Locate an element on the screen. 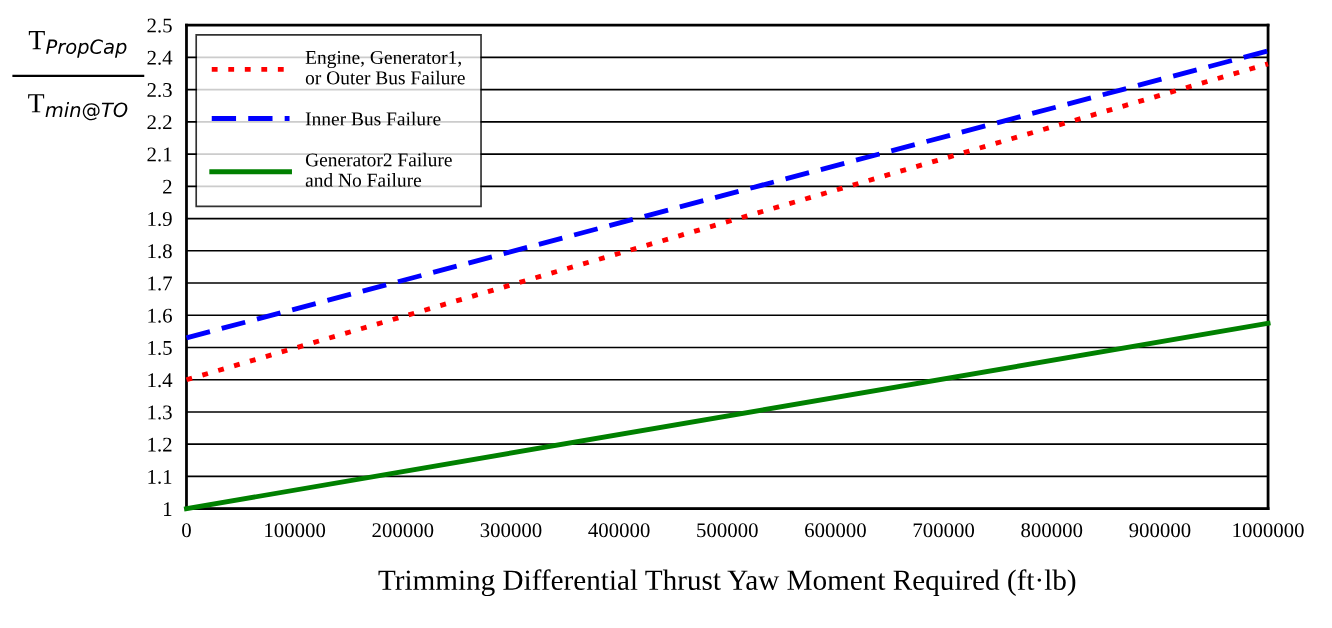  y-tick-label: 1.2 is located at coordinates (160, 444).